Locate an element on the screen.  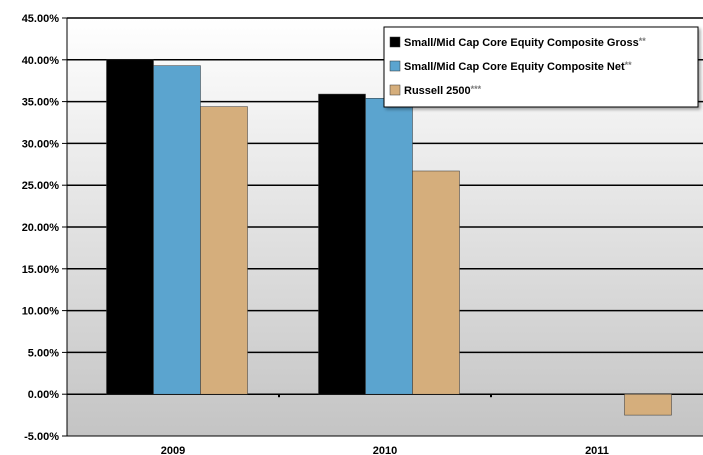
y-tick-label: 5.00% is located at coordinates (43, 353).